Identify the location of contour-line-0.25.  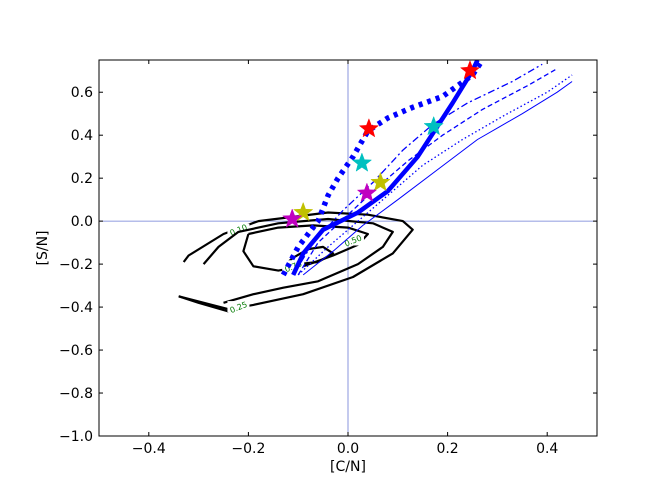
(298, 260).